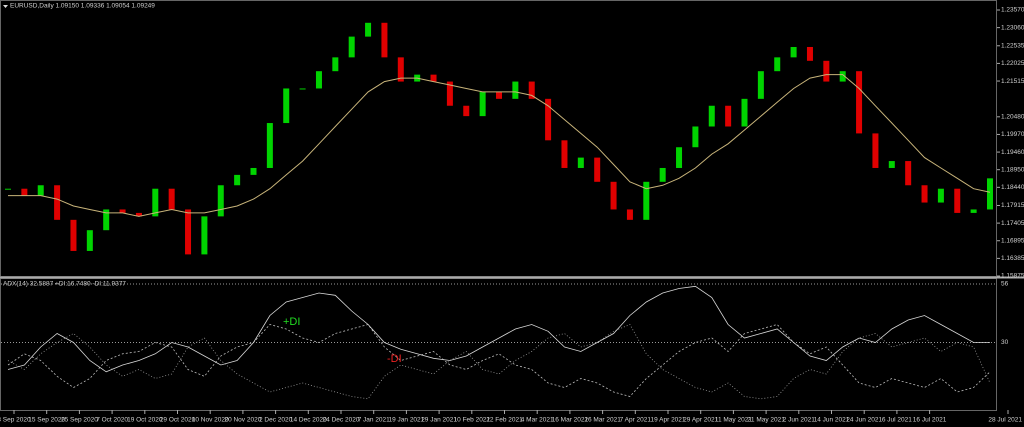  I want to click on y-tick-label: 1.18440, so click(1012, 187).